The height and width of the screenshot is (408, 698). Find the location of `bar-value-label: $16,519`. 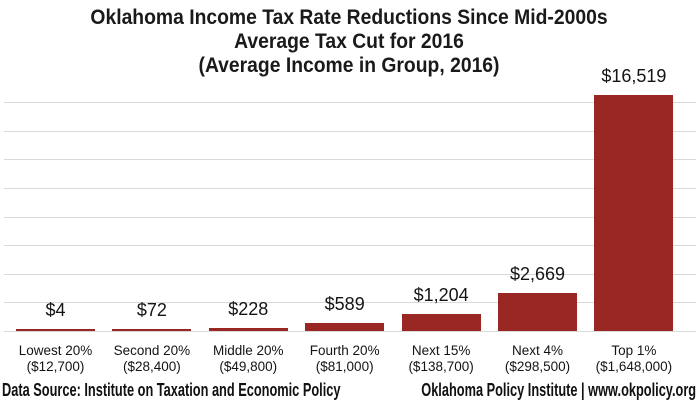

bar-value-label: $16,519 is located at coordinates (634, 75).